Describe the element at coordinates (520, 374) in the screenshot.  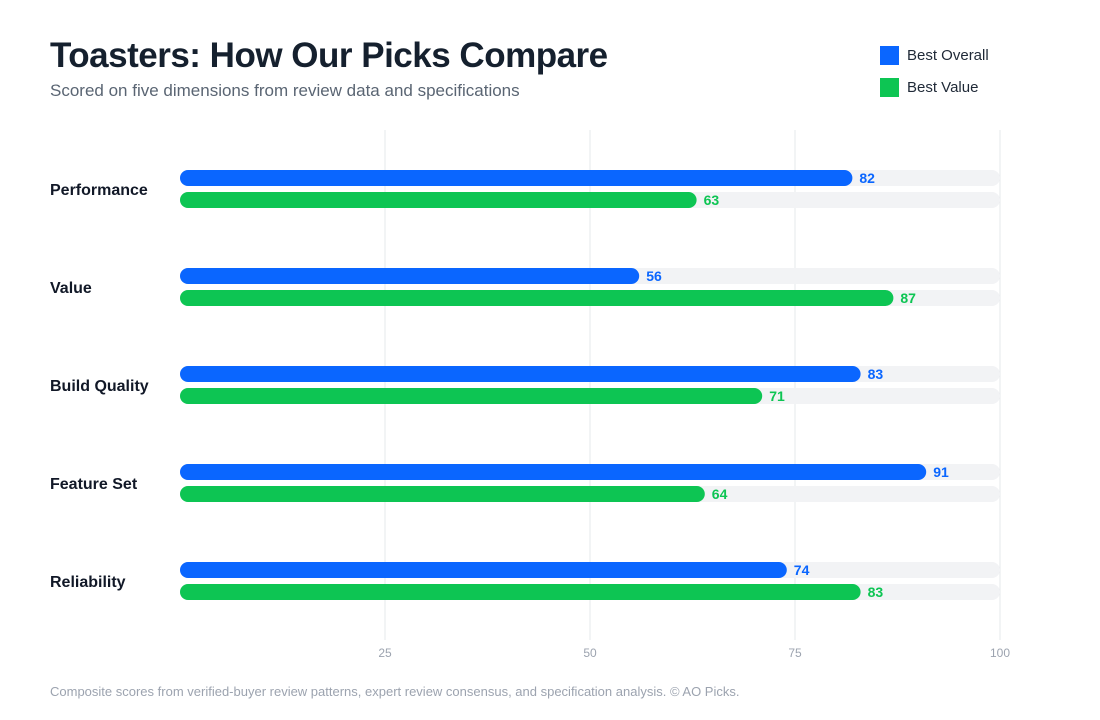
I see `bar-build-quality-best-overall` at that location.